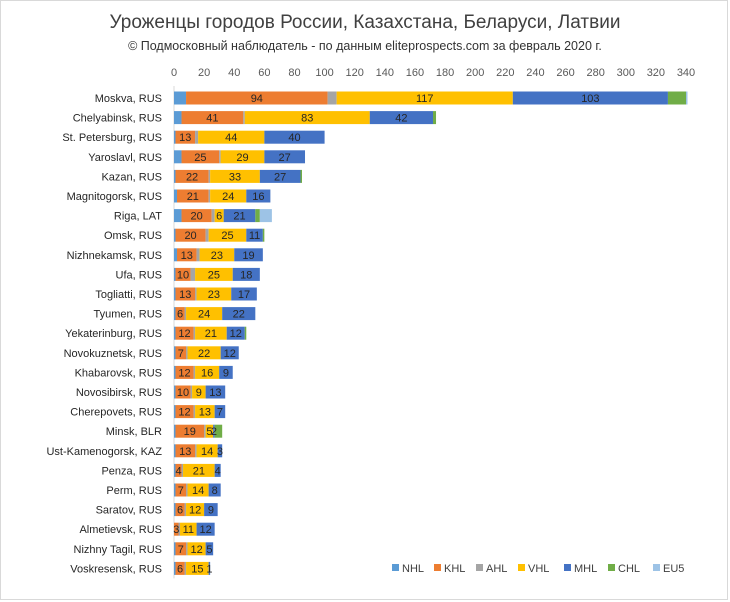 This screenshot has height=602, width=730. Describe the element at coordinates (133, 236) in the screenshot. I see `category-label: Omsk, RUS` at that location.